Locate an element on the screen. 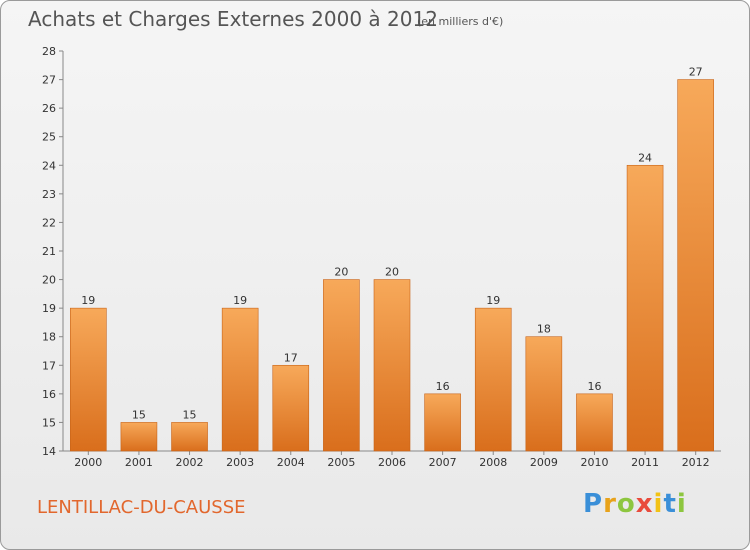 This screenshot has height=550, width=750. x-tick-label: 2003 is located at coordinates (240, 462).